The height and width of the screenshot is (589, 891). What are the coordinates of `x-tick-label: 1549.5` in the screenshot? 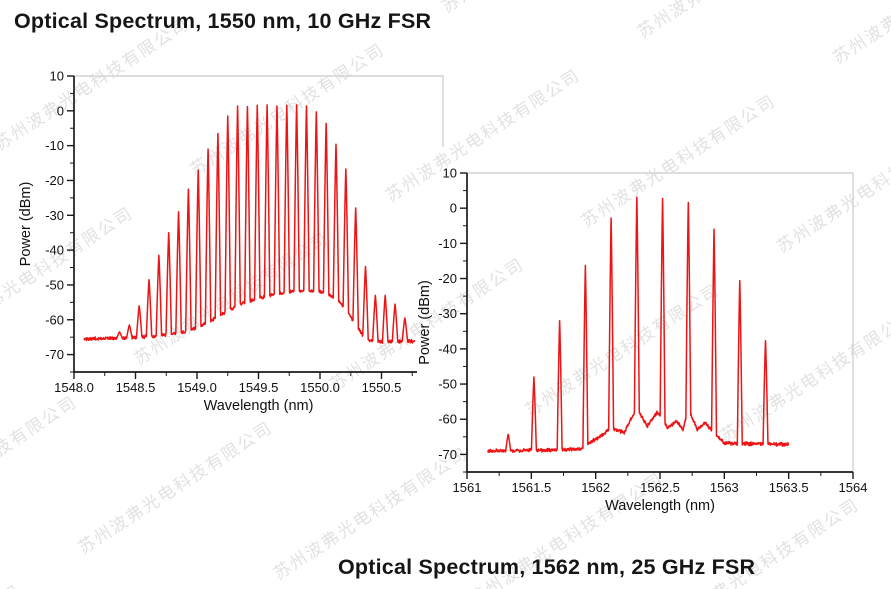 It's located at (259, 387).